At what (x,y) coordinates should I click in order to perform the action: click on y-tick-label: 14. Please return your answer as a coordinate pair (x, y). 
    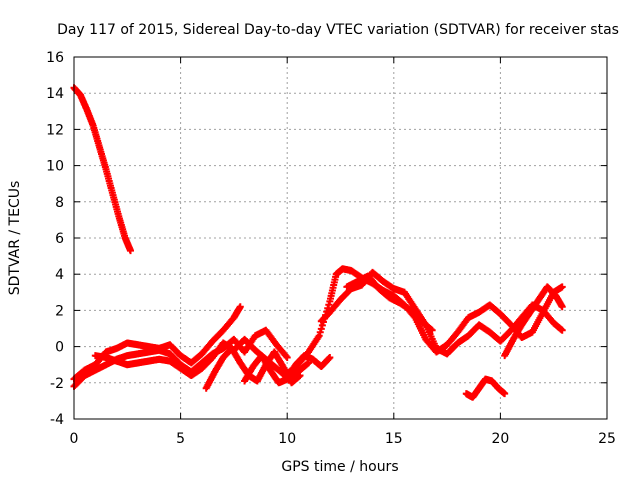
    Looking at the image, I should click on (55, 94).